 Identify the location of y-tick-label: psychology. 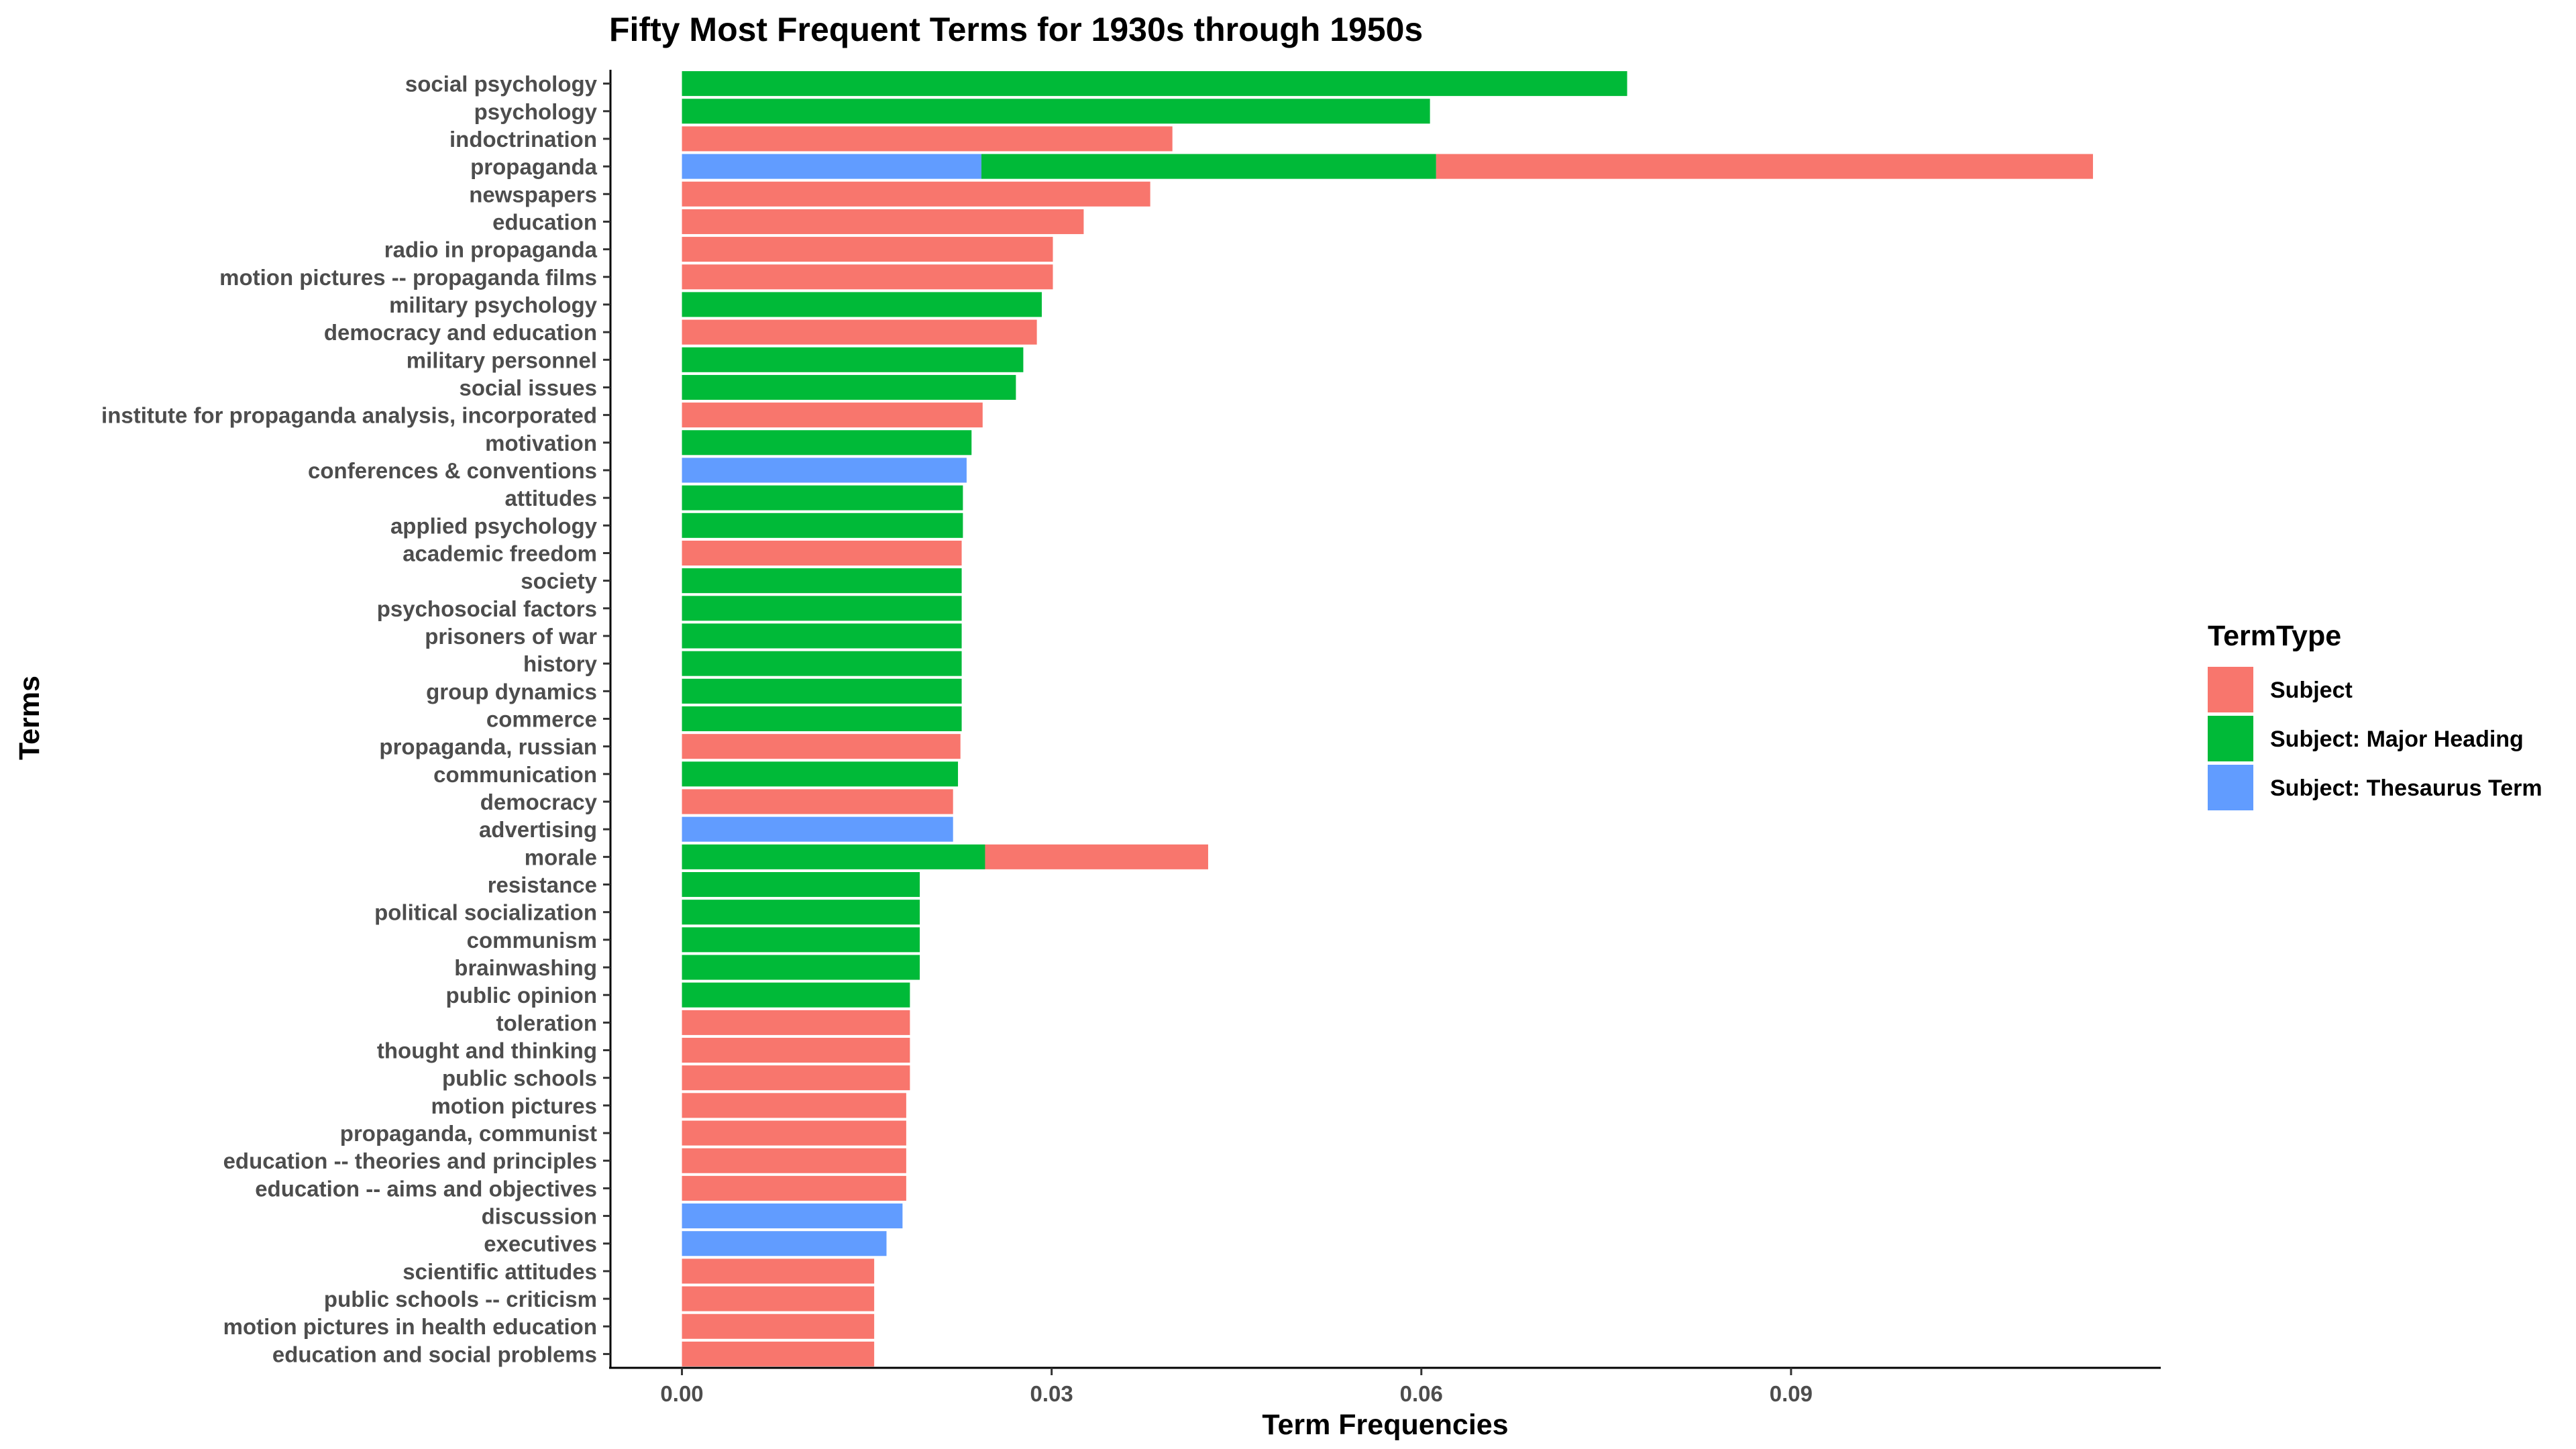
(536, 111).